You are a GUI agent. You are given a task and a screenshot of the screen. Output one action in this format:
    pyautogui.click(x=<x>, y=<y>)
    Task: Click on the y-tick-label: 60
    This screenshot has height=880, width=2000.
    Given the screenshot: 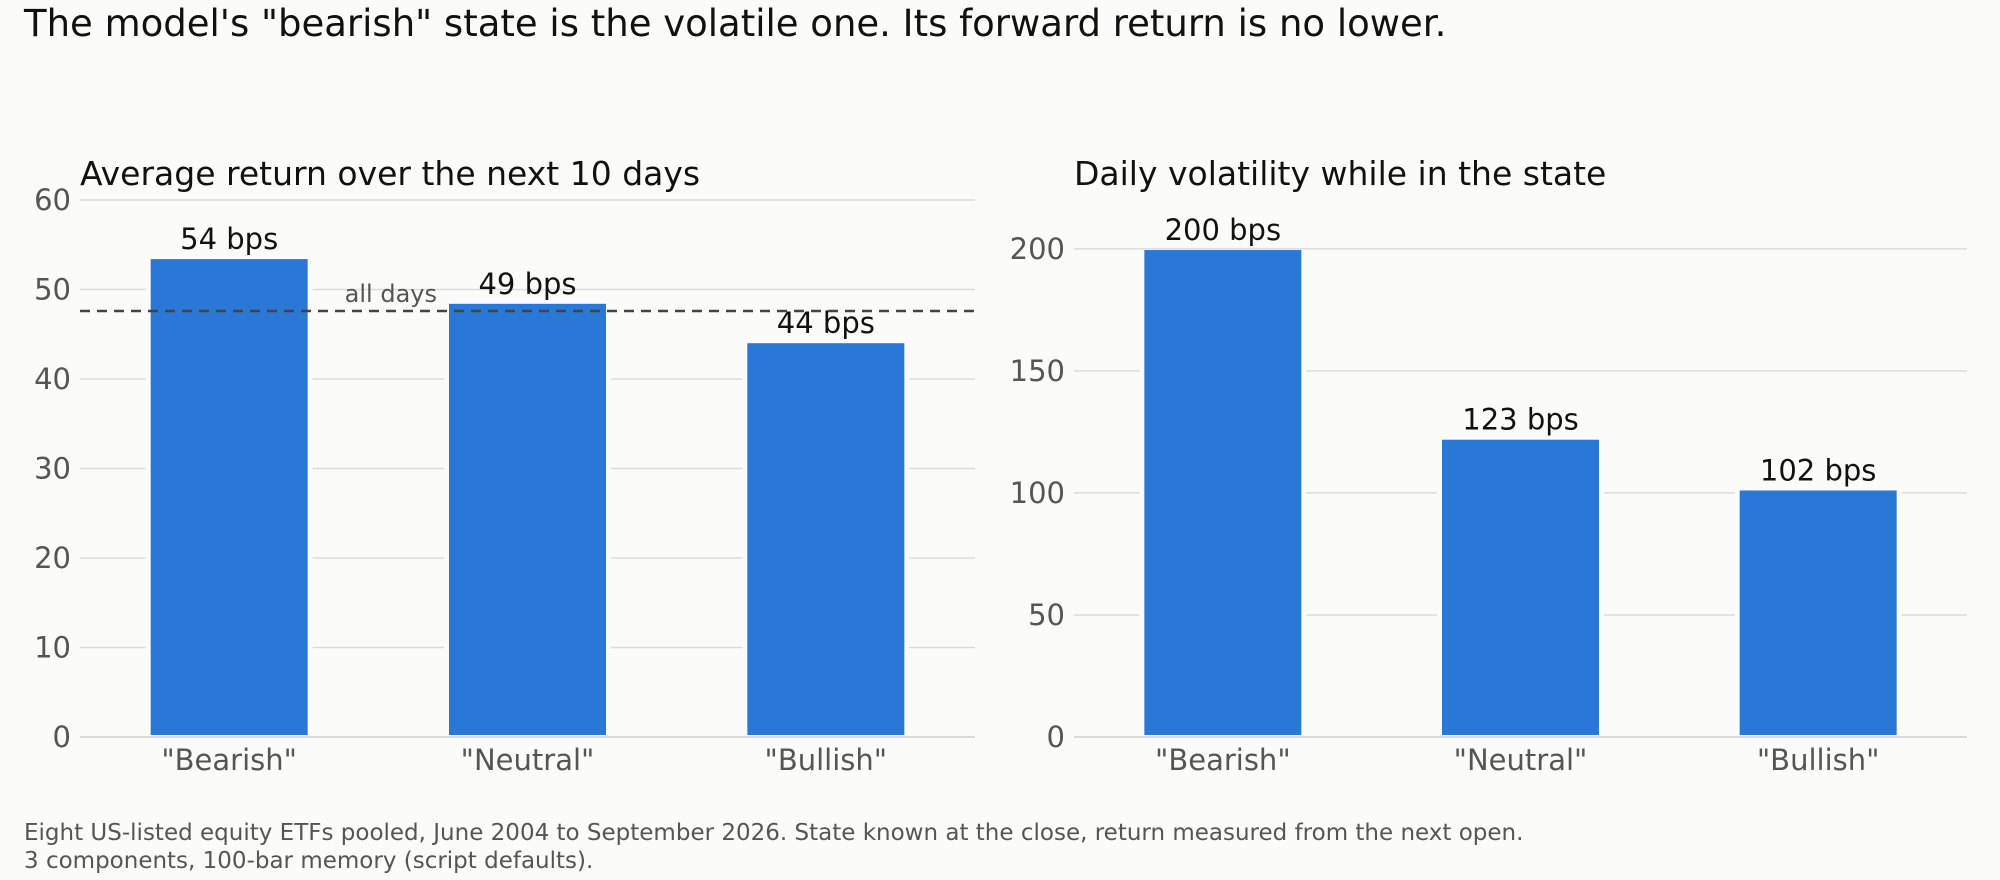 What is the action you would take?
    pyautogui.click(x=52, y=200)
    